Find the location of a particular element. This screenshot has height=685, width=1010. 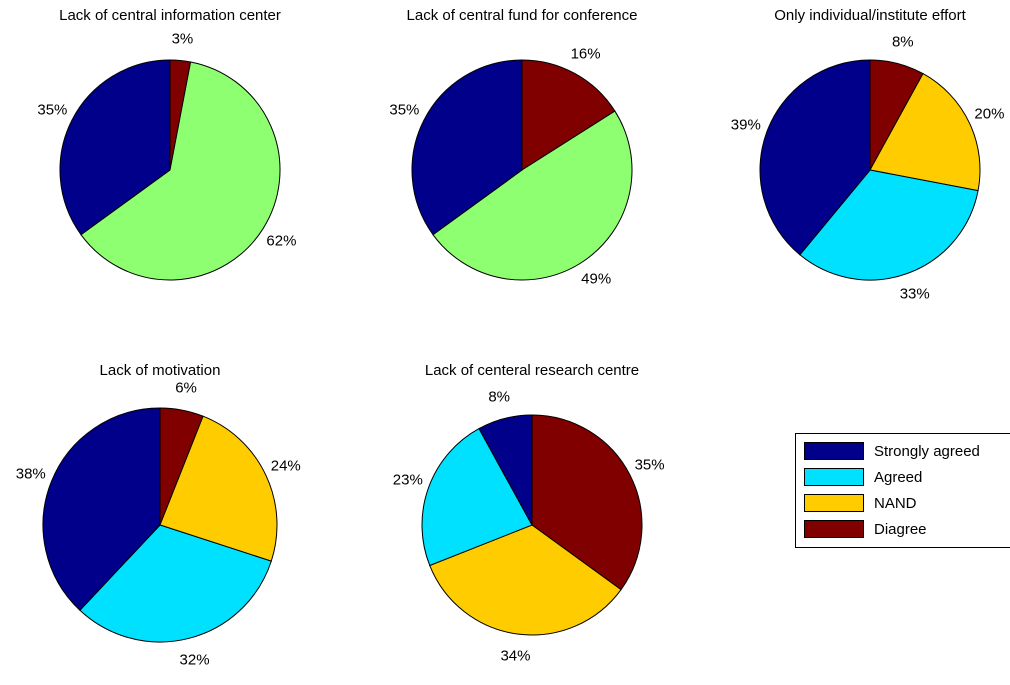

slice-label: 34% is located at coordinates (515, 656).